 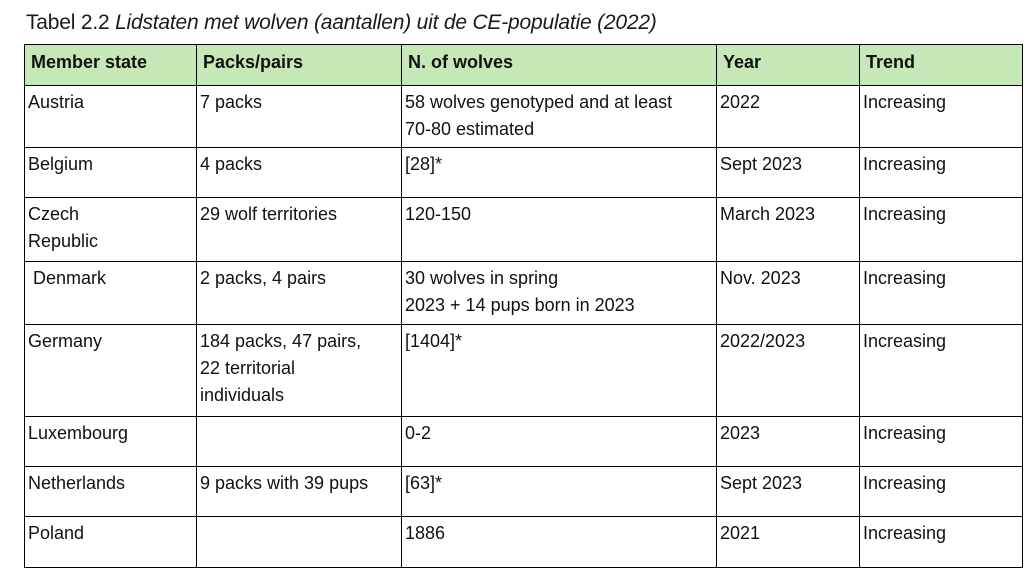 What do you see at coordinates (269, 214) in the screenshot?
I see `cell-line: 29 wolf territories` at bounding box center [269, 214].